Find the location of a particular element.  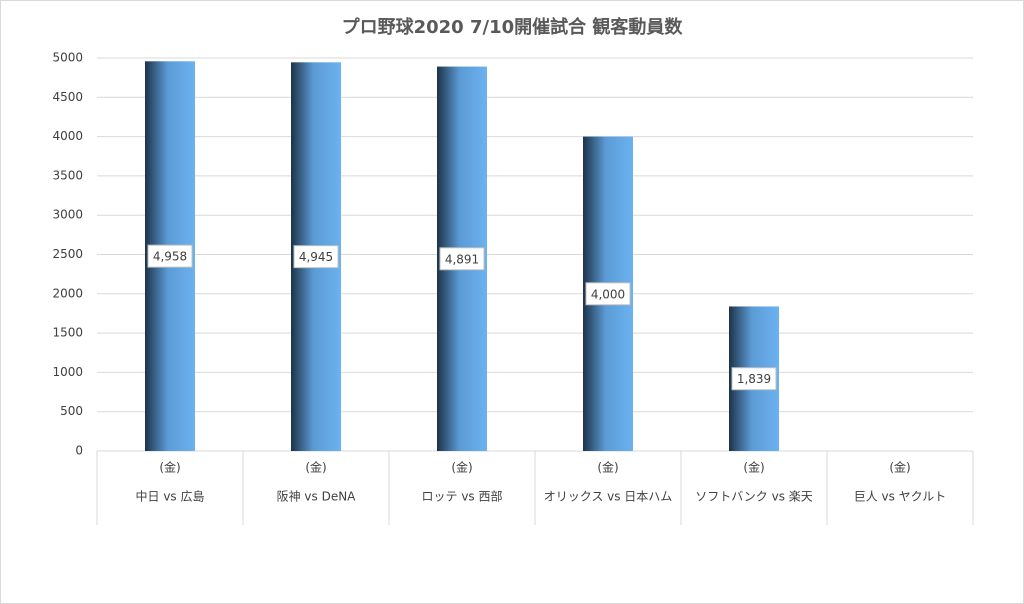

y-tick-label: 0 is located at coordinates (79, 451).